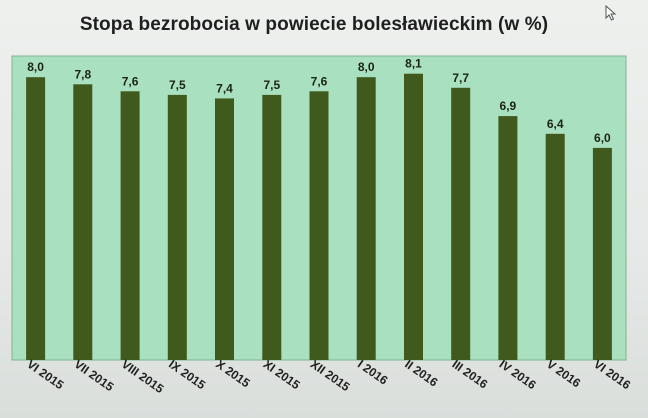  Describe the element at coordinates (460, 78) in the screenshot. I see `data-label-9: 7,7` at that location.